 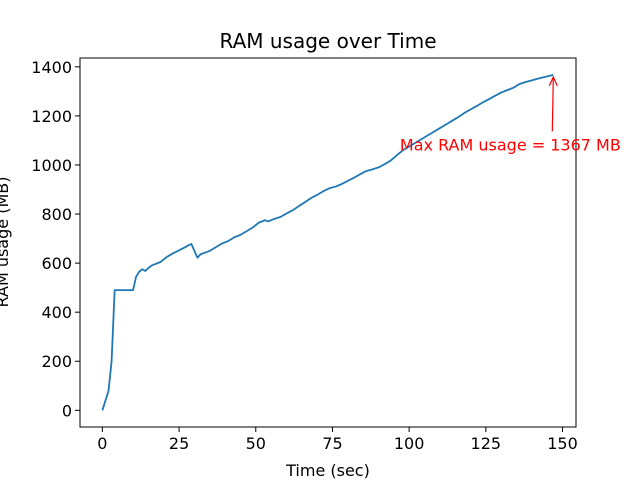 What do you see at coordinates (51, 67) in the screenshot?
I see `y-tick-label: 1400` at bounding box center [51, 67].